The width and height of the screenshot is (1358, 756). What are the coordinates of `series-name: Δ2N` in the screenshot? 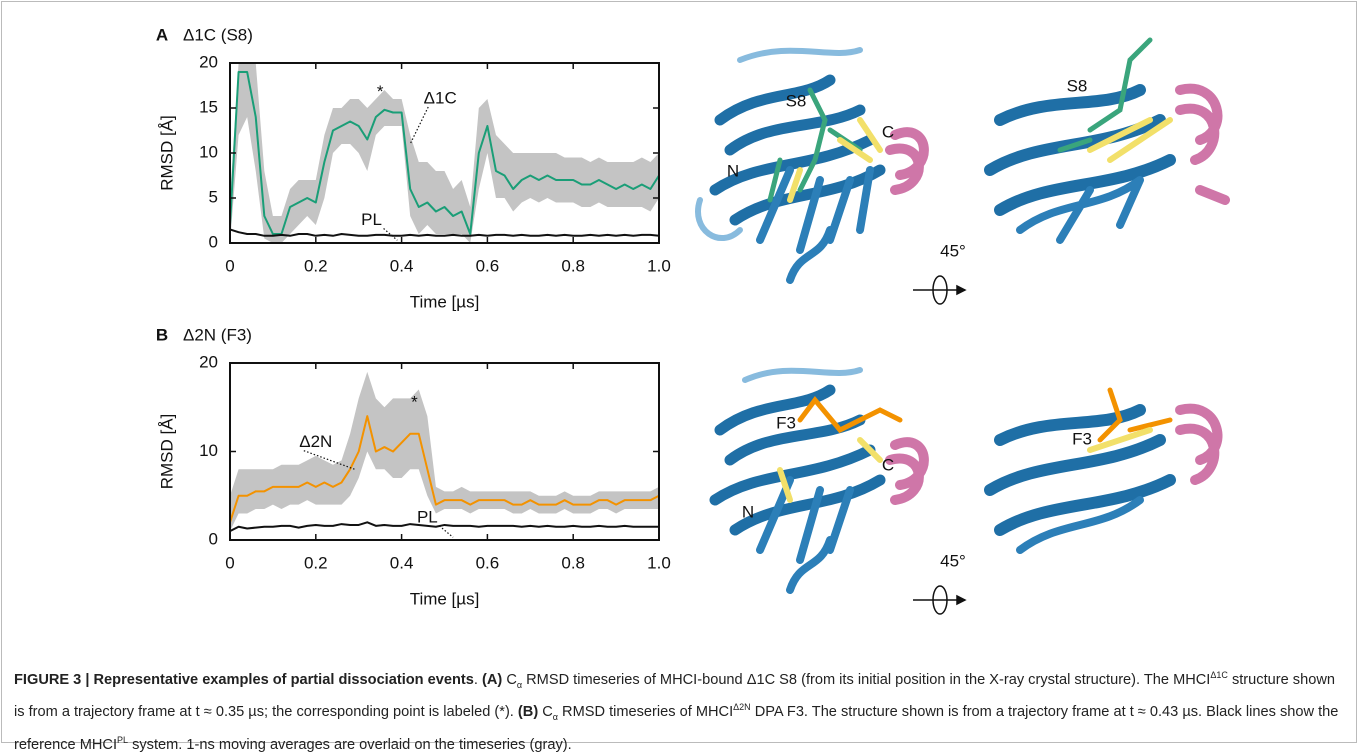 It's located at (315, 441).